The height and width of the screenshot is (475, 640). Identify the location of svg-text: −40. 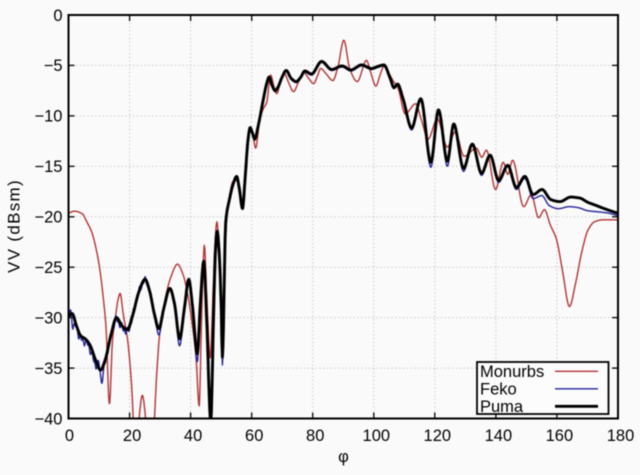
(49, 419).